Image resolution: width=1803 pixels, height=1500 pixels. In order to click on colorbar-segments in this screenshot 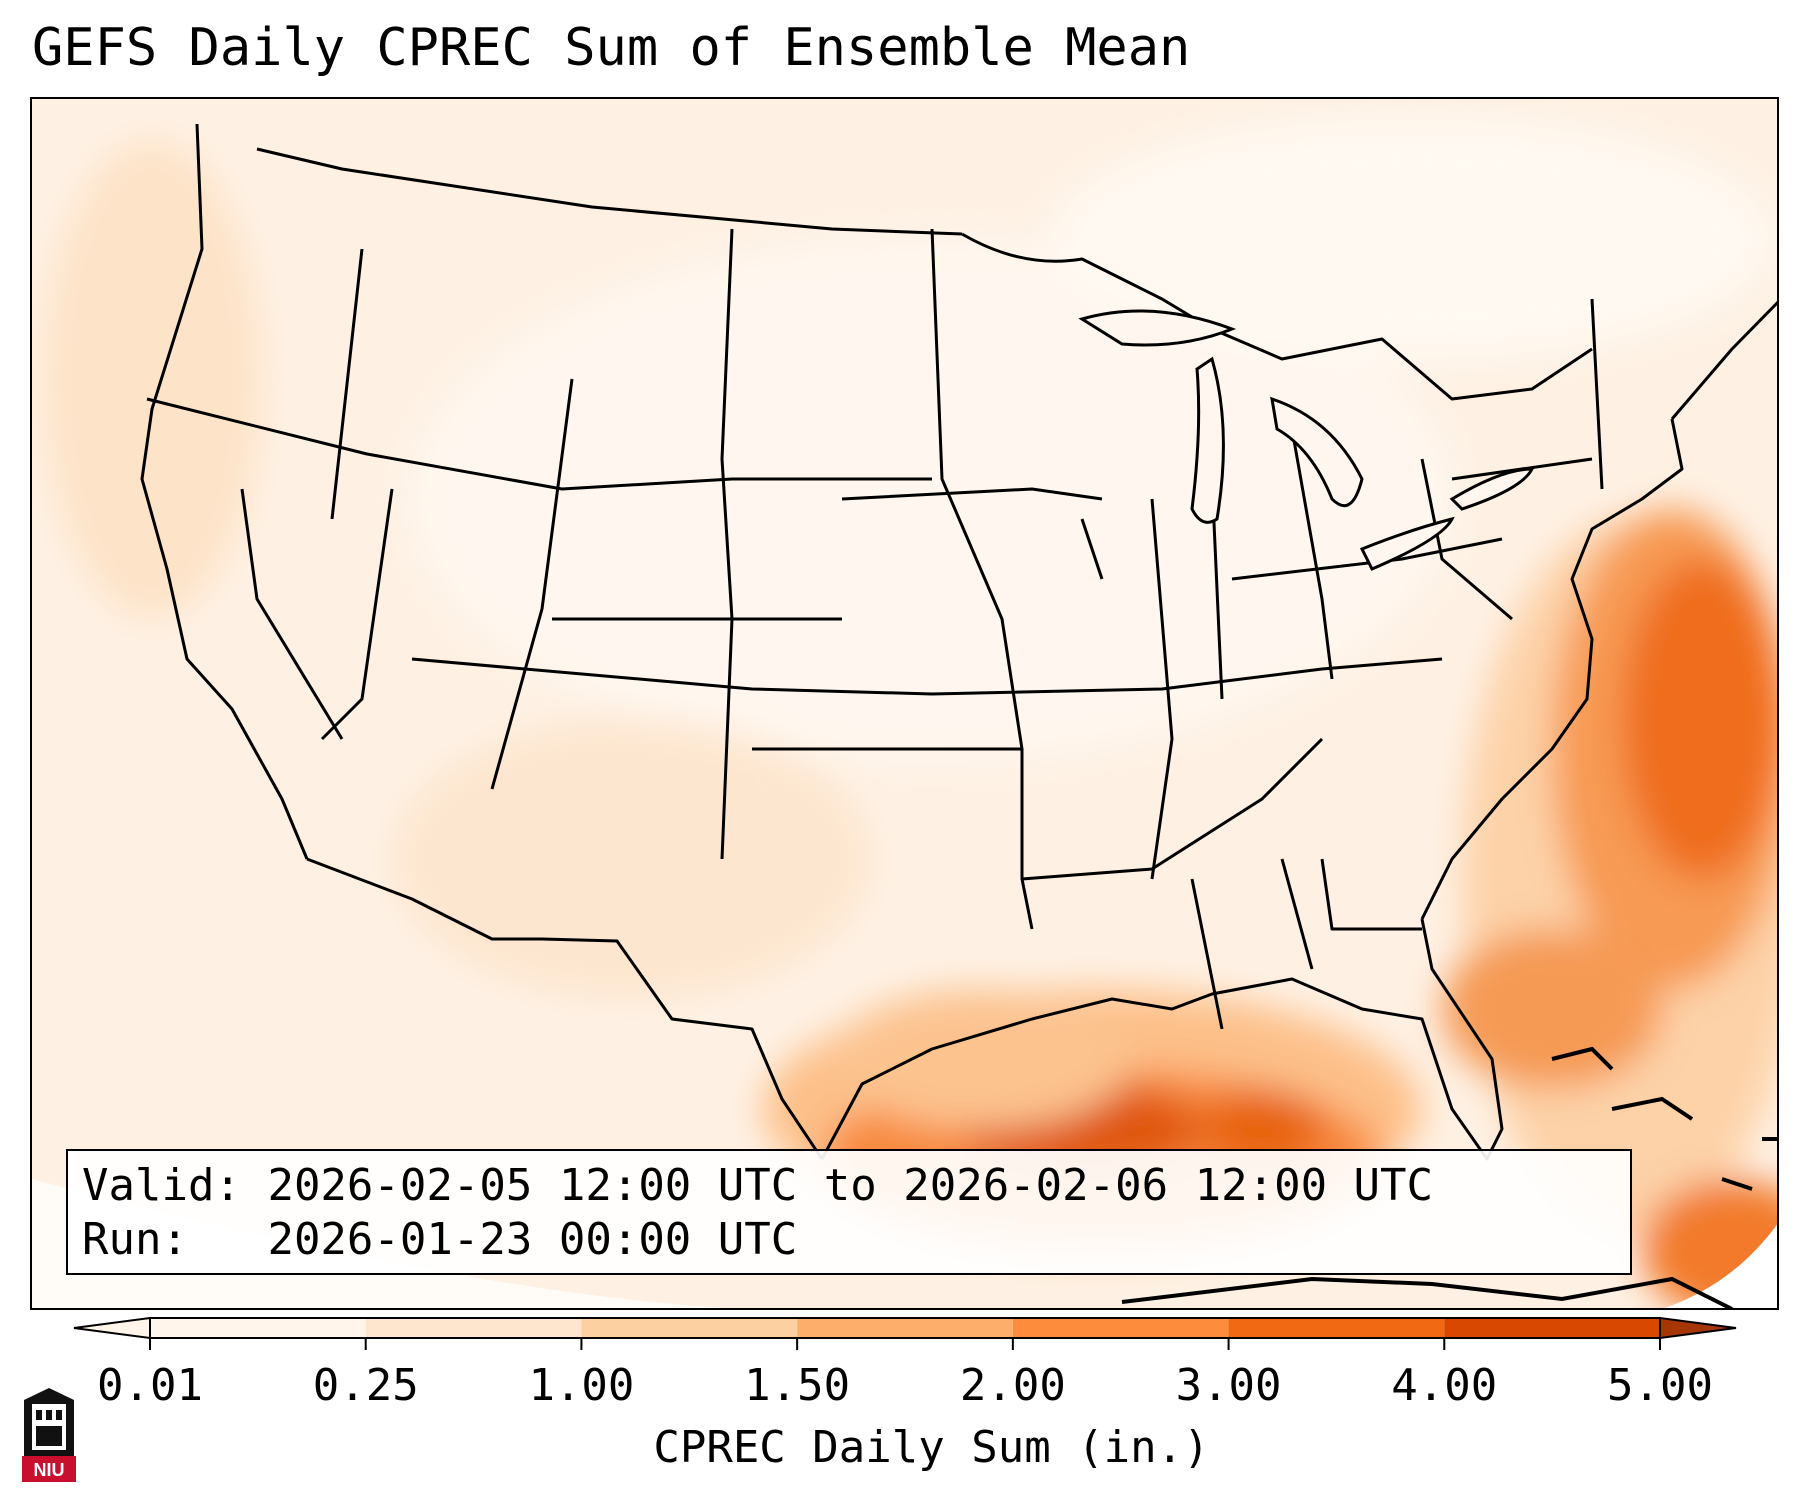, I will do `click(905, 1333)`.